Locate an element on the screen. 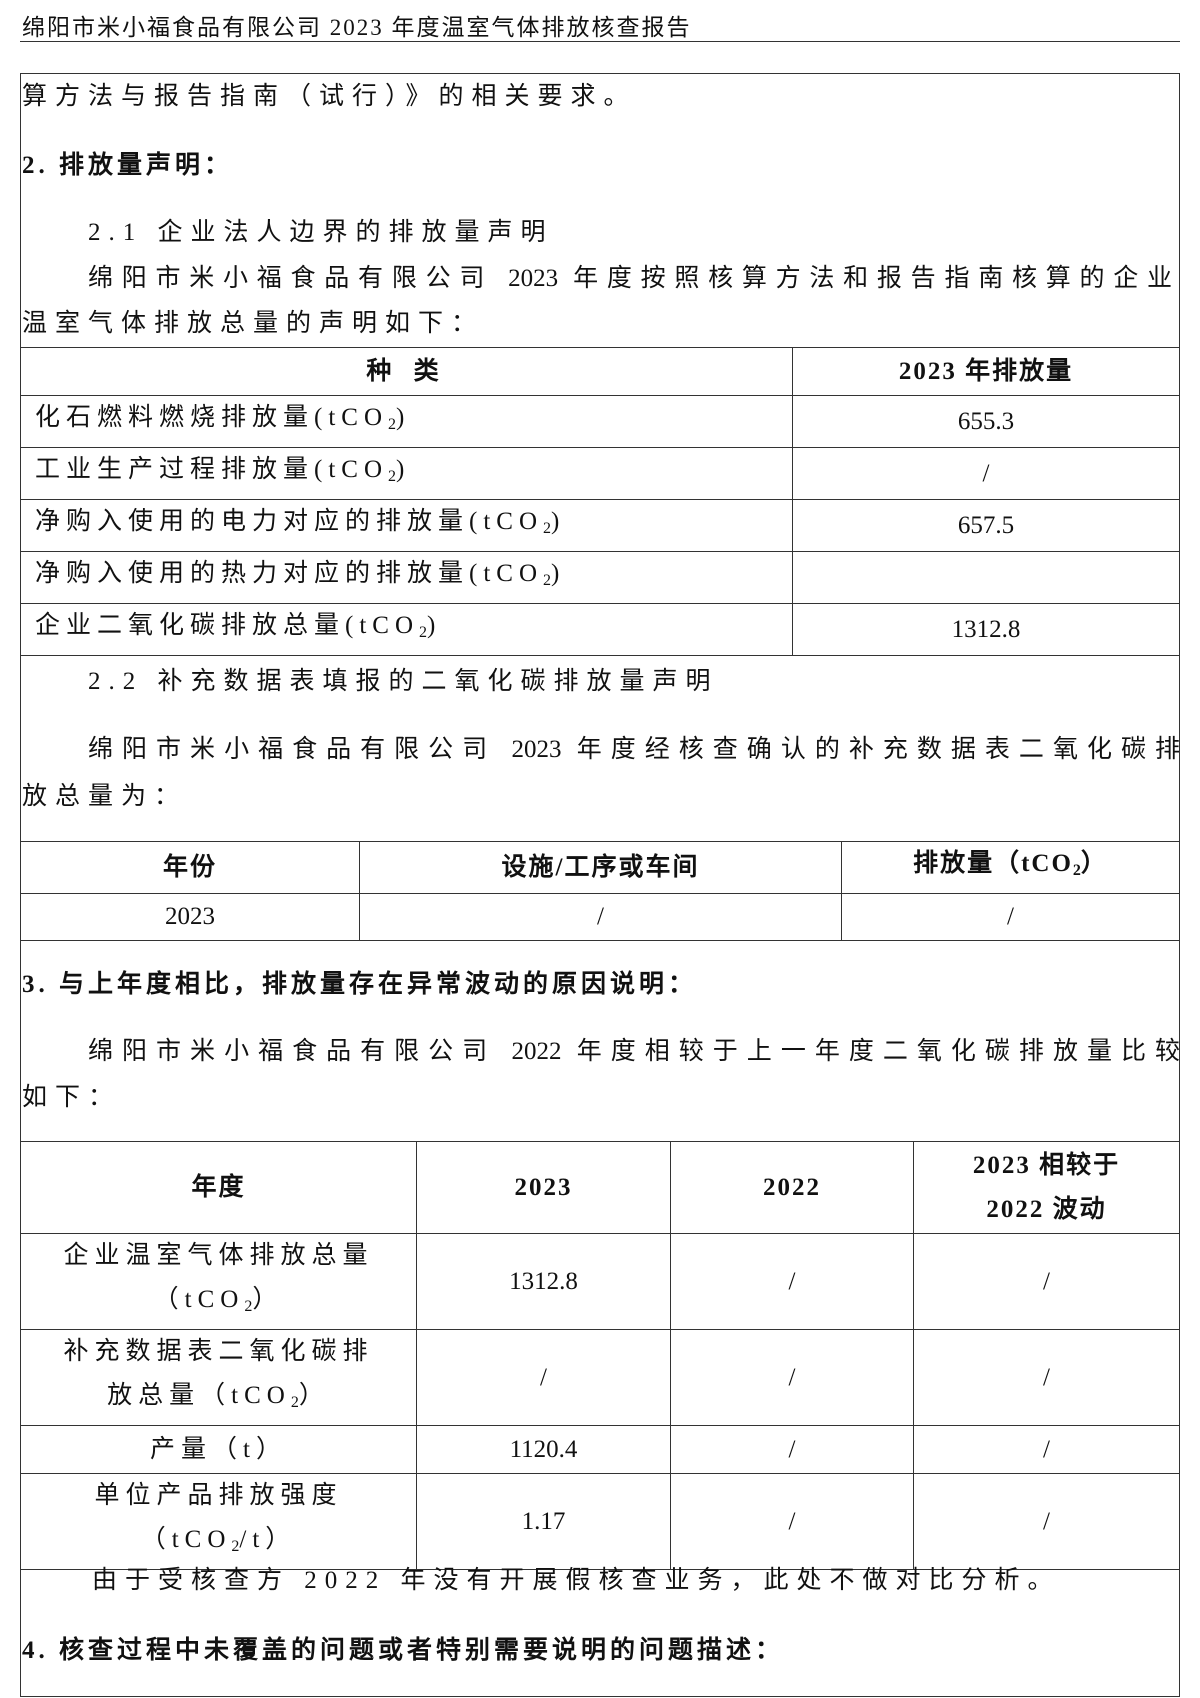 This screenshot has height=1698, width=1200. table-header: 排放量（tCO2） is located at coordinates (1010, 867).